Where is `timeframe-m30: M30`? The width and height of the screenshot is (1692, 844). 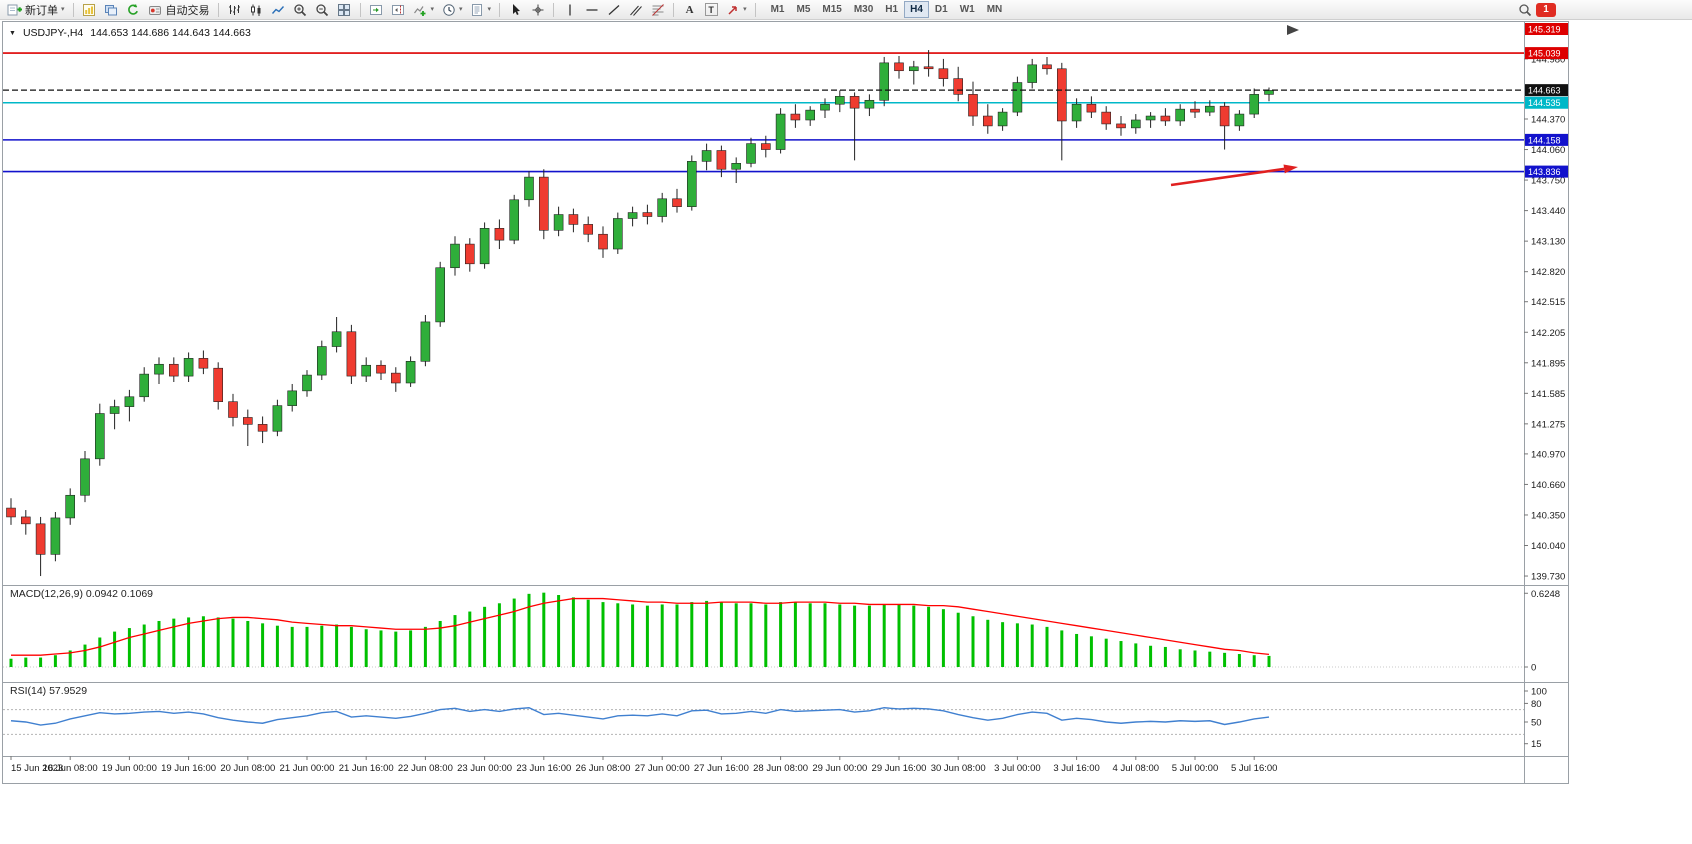 timeframe-m30: M30 is located at coordinates (863, 9).